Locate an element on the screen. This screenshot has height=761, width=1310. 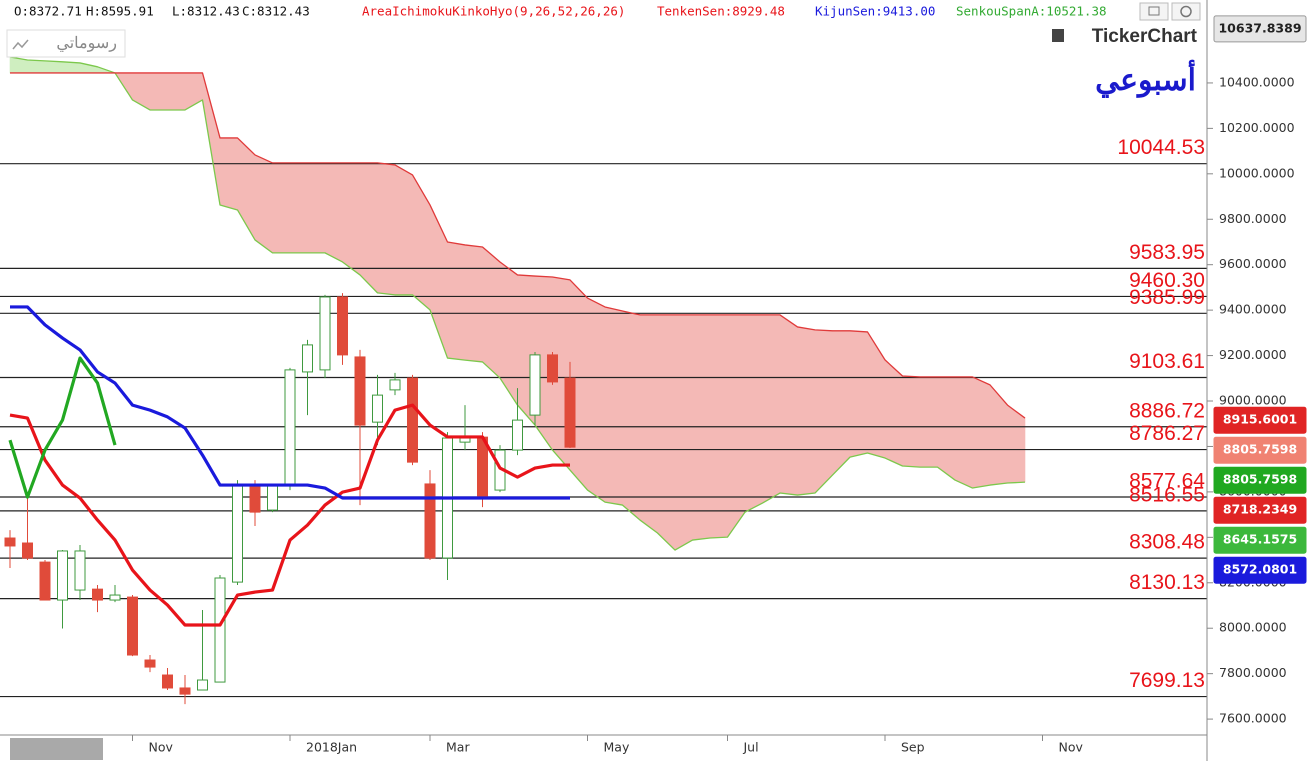
restore-icon is located at coordinates (1154, 11).